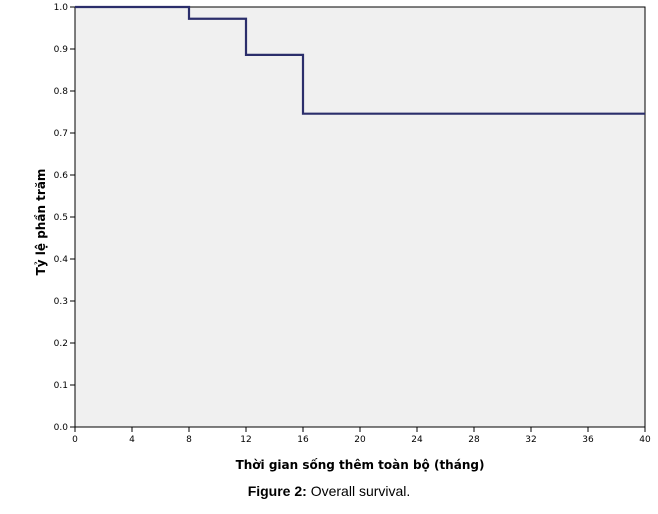  I want to click on x-tick-label: 4, so click(132, 440).